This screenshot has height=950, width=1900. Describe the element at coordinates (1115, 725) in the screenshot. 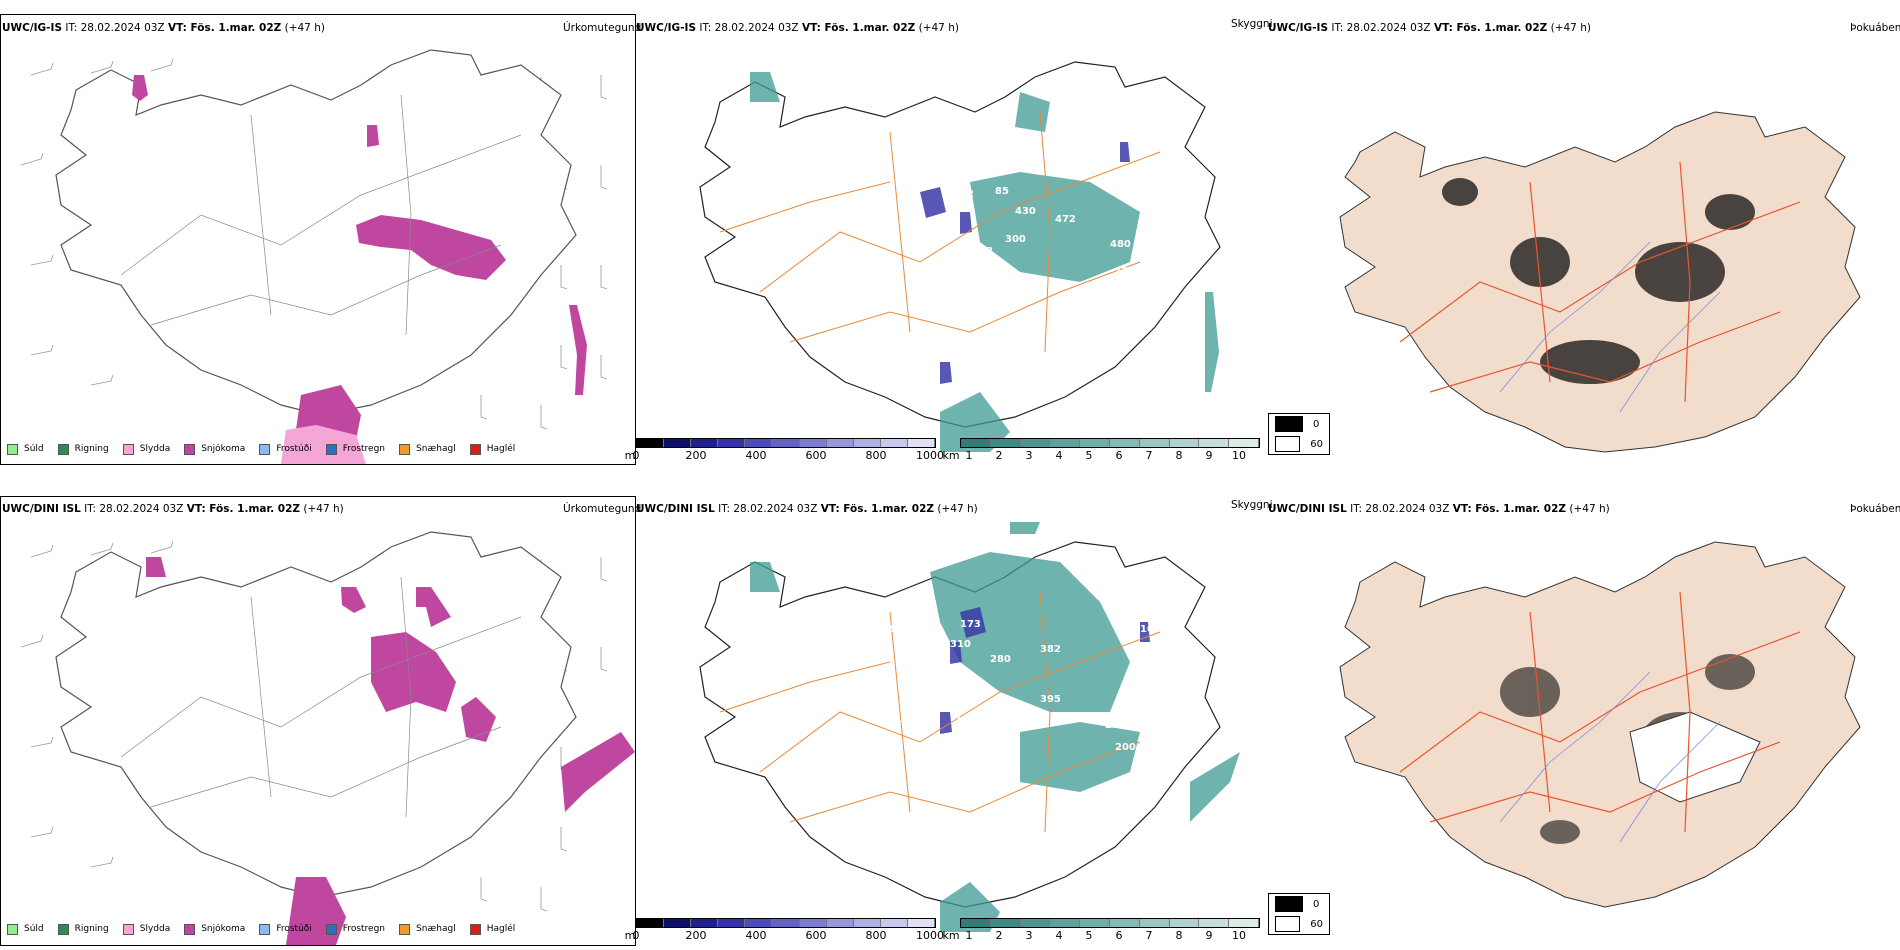

I see `vis-value: 295` at that location.